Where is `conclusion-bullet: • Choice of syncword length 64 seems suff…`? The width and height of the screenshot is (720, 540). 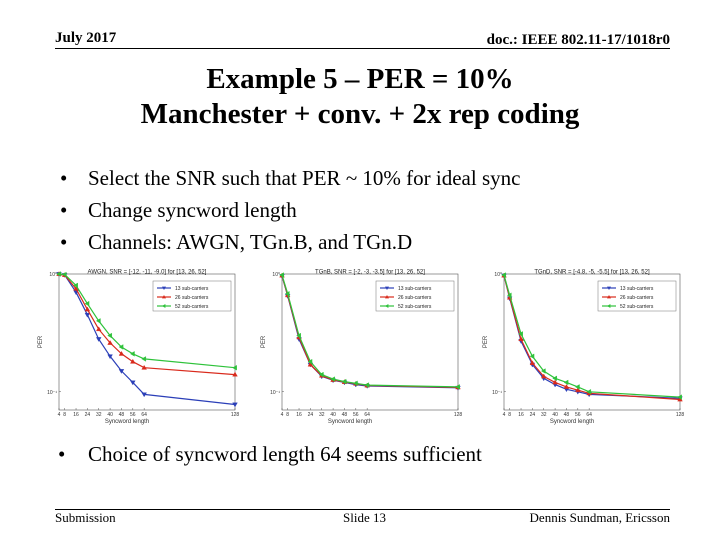
conclusion-bullet: • Choice of syncword length 64 seems suff… is located at coordinates (270, 454).